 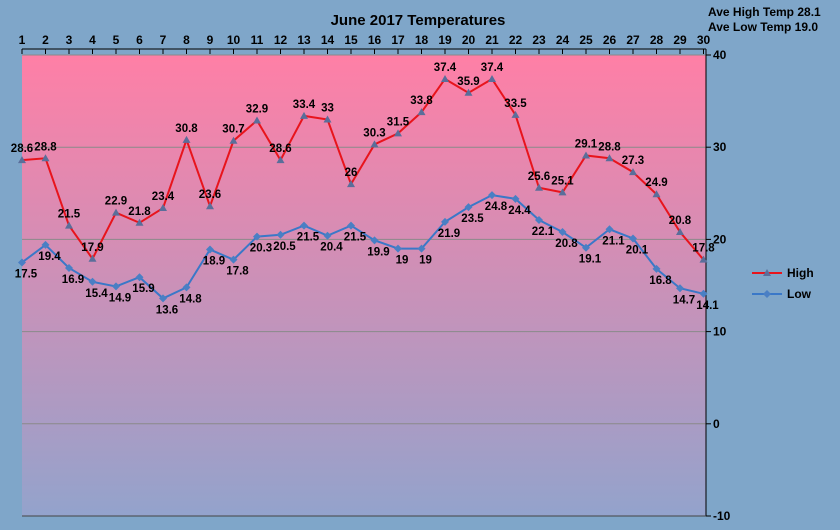 What do you see at coordinates (304, 105) in the screenshot?
I see `high-data-label: 33.4` at bounding box center [304, 105].